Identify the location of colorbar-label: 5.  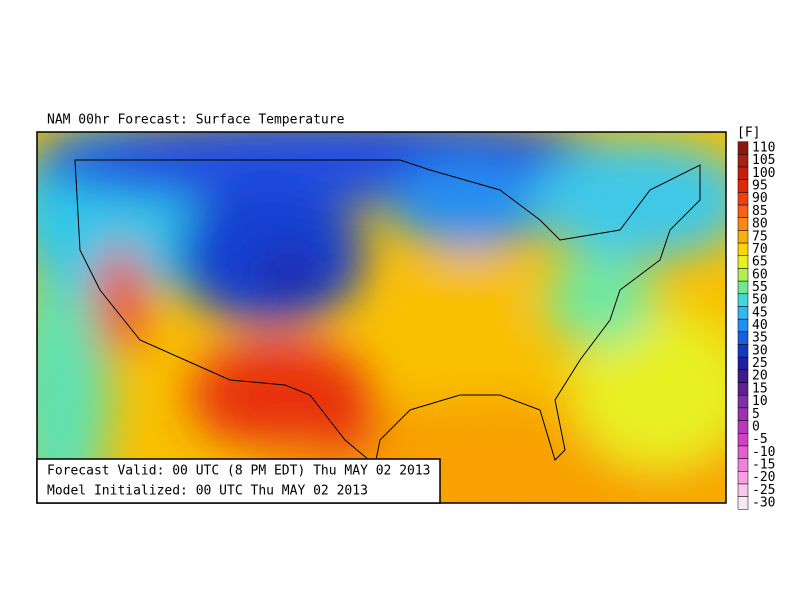
(756, 414).